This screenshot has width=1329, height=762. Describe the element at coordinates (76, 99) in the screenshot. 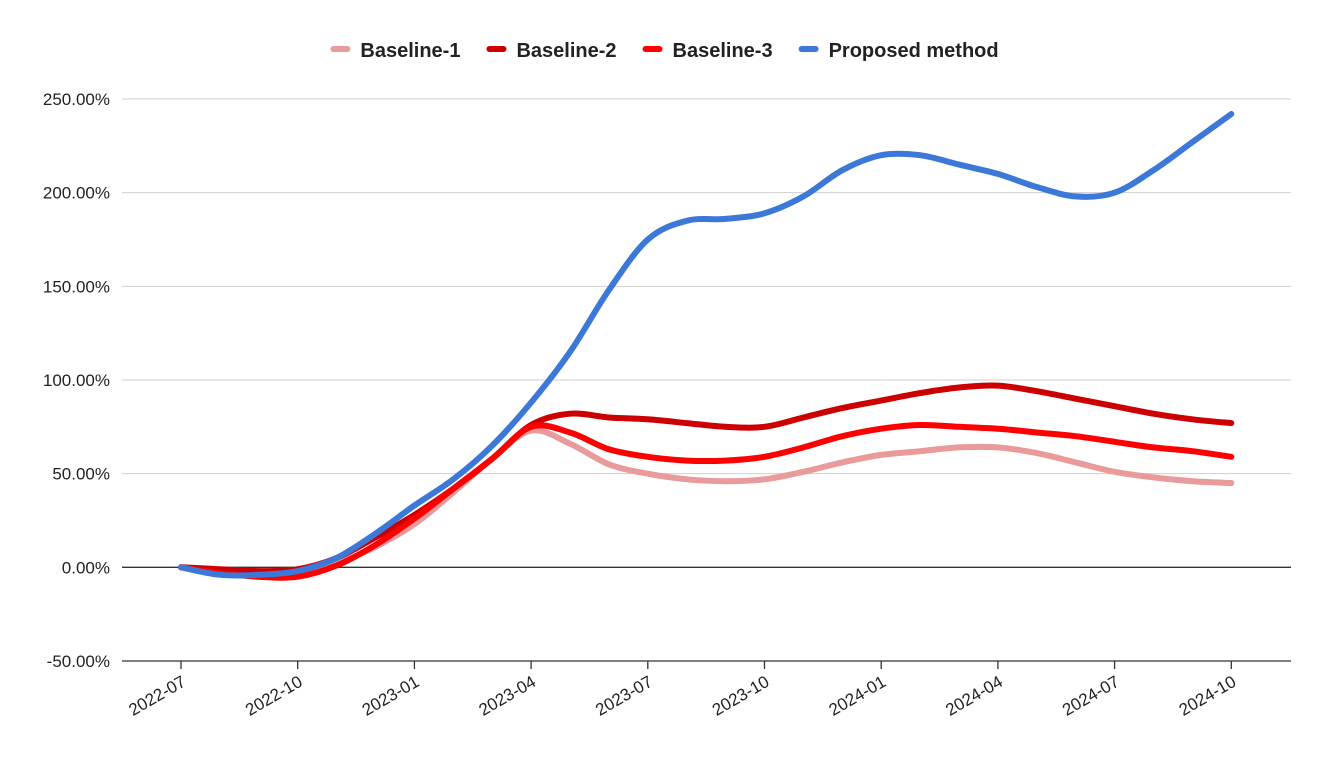

I see `y-tick-label: 250.00%` at that location.